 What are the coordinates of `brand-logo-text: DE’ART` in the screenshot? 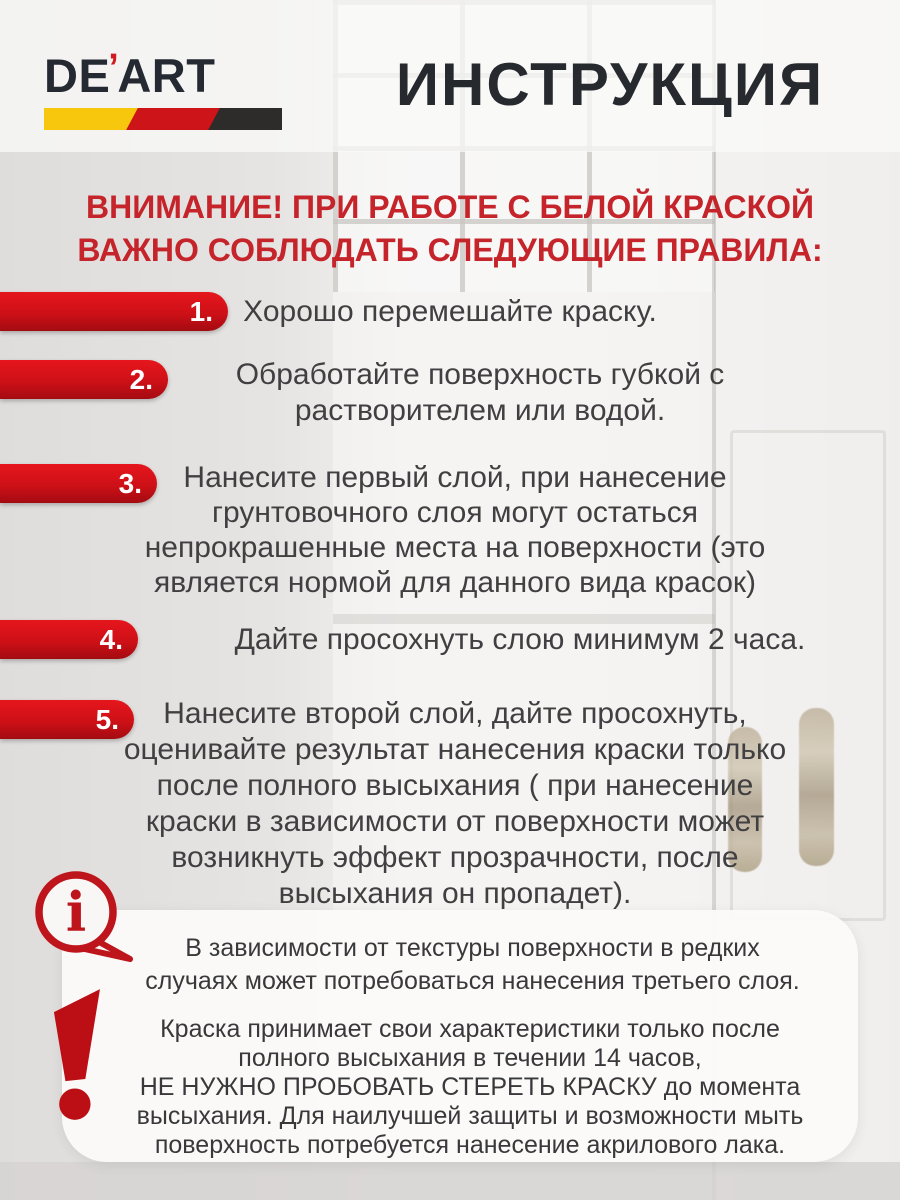 It's located at (164, 75).